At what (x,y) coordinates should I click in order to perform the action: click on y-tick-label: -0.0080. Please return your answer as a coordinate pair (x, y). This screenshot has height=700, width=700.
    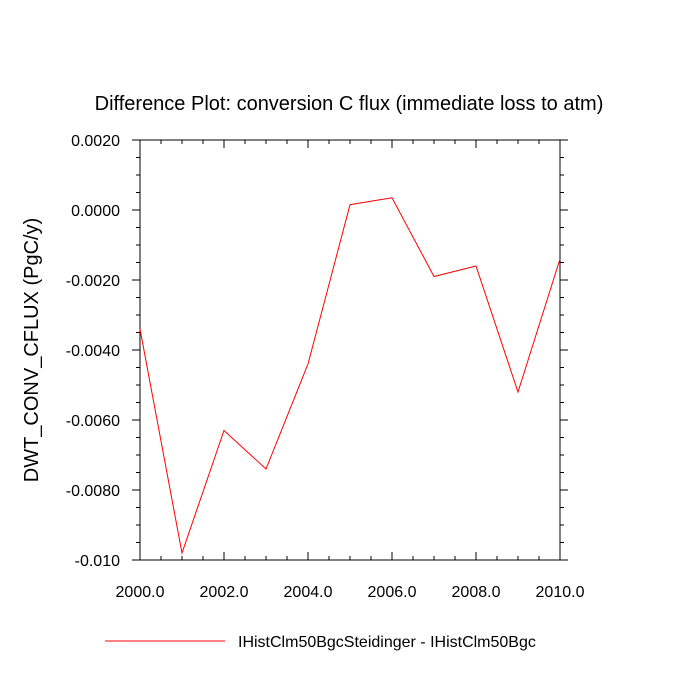
    Looking at the image, I should click on (93, 491).